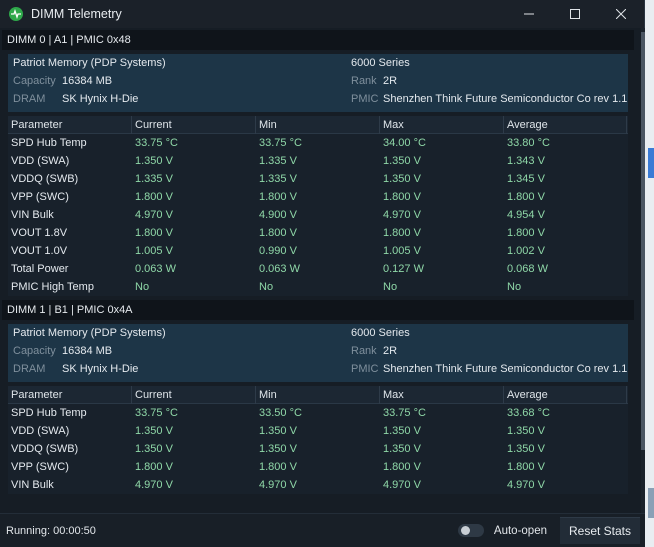 The image size is (654, 547). Describe the element at coordinates (465, 530) in the screenshot. I see `toggle-knob` at that location.